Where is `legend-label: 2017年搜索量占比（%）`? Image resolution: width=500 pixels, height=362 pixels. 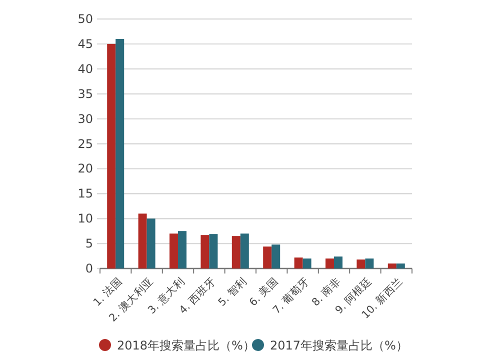 legend-label: 2017年搜索量占比（%） is located at coordinates (339, 345).